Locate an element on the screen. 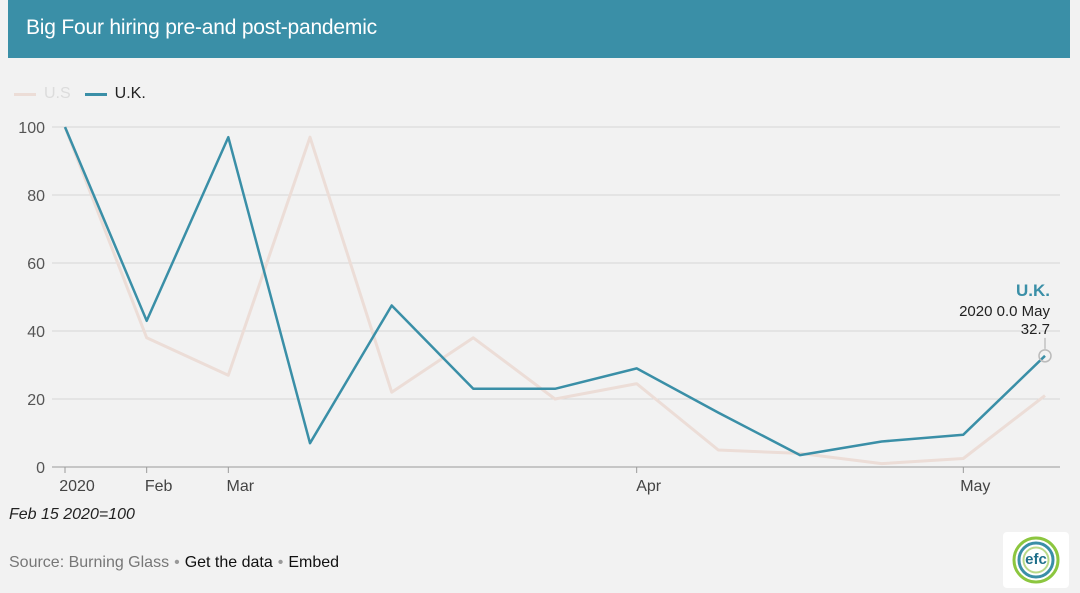 The height and width of the screenshot is (593, 1080). y-tick-label: 80 is located at coordinates (36, 196).